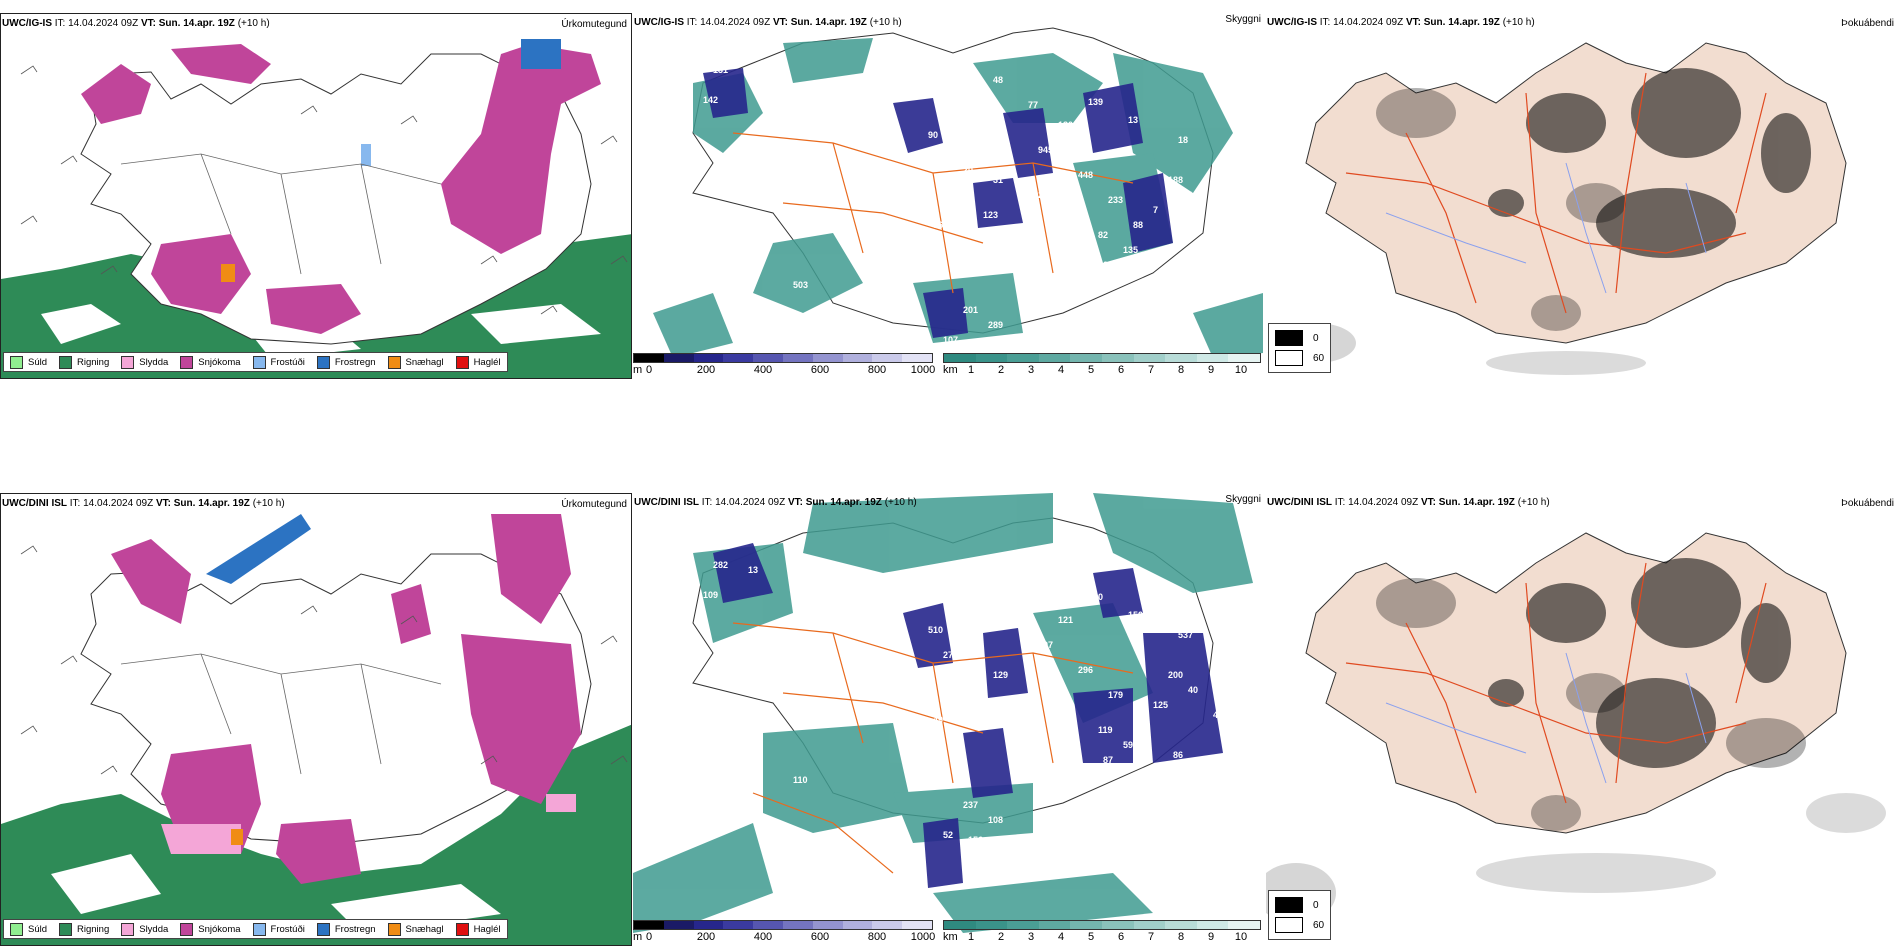 This screenshot has height=950, width=1900. Describe the element at coordinates (638, 937) in the screenshot. I see `unit-label: m` at that location.